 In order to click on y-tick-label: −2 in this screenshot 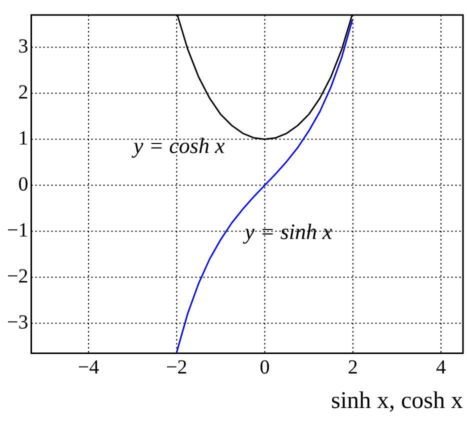, I will do `click(17, 277)`.